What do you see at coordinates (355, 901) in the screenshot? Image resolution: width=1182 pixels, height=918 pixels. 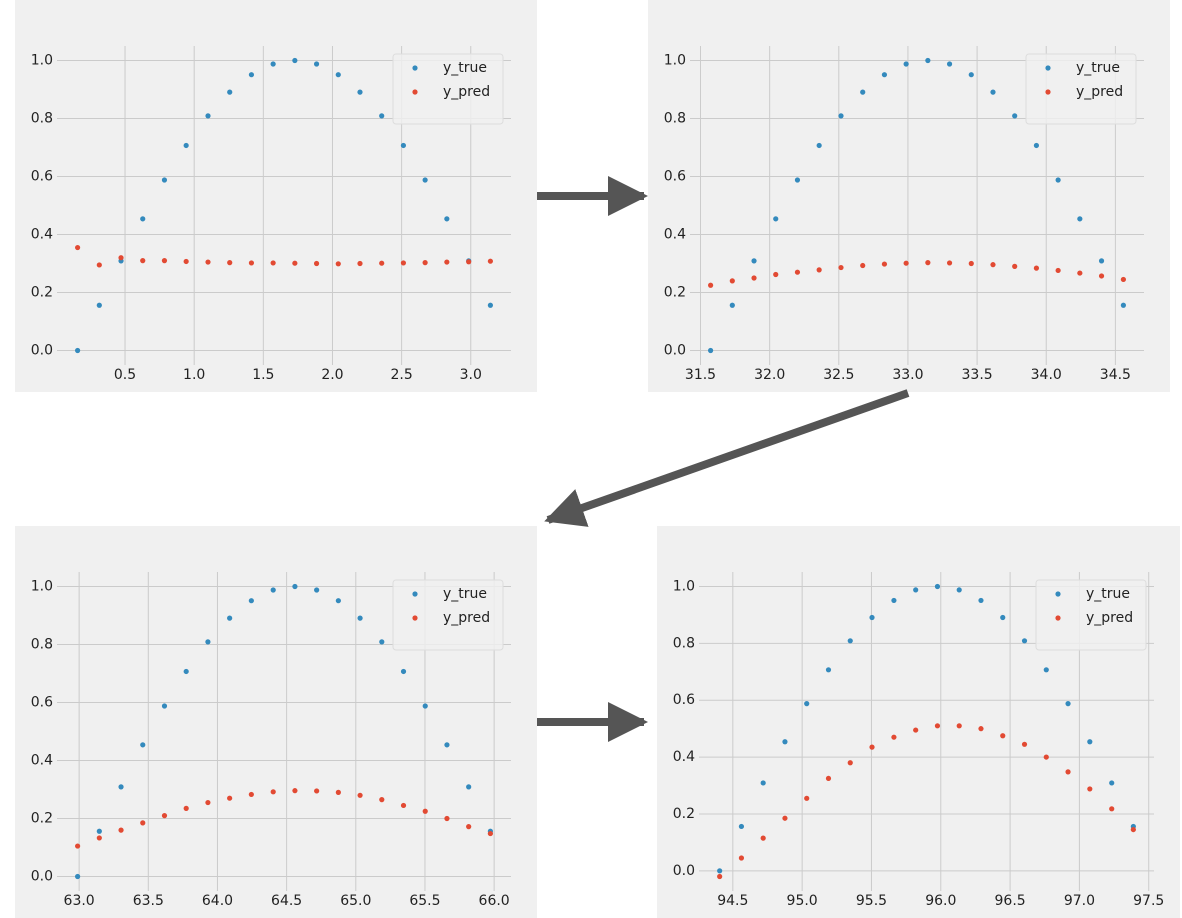 I see `x-tick-label: 65.0` at bounding box center [355, 901].